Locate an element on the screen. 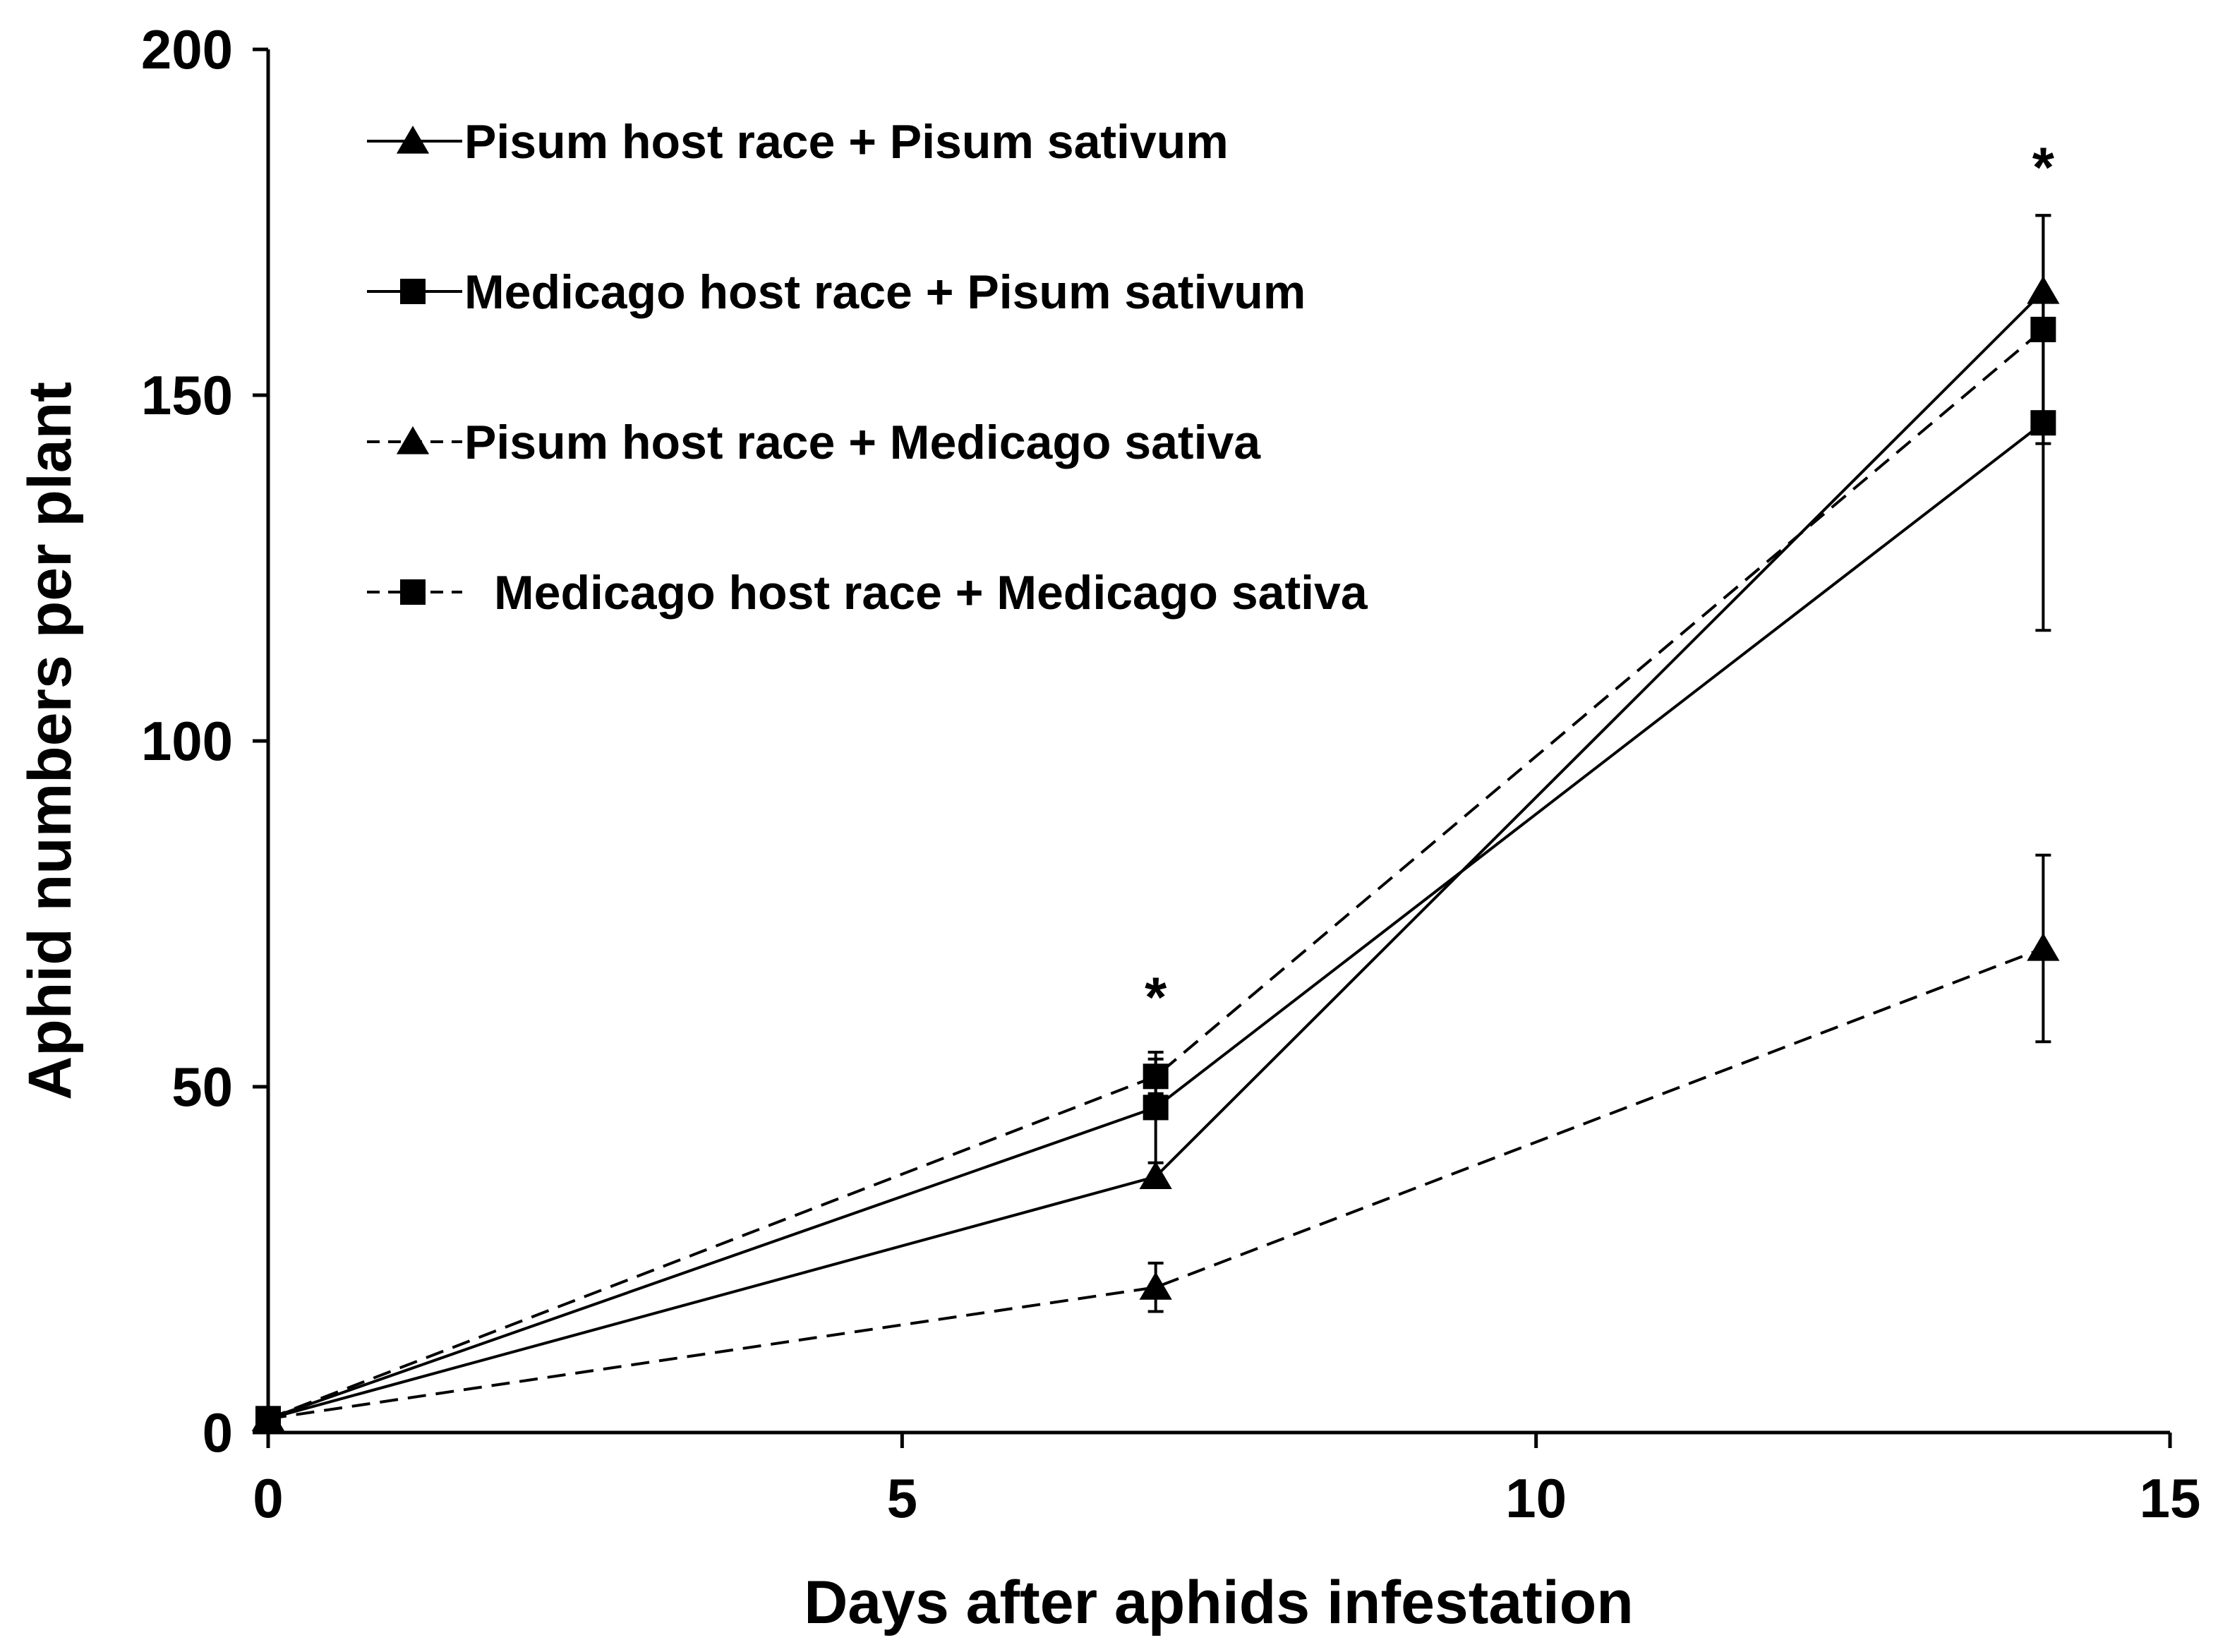 The height and width of the screenshot is (1652, 2218). x-tick-label: 15 is located at coordinates (2170, 1498).